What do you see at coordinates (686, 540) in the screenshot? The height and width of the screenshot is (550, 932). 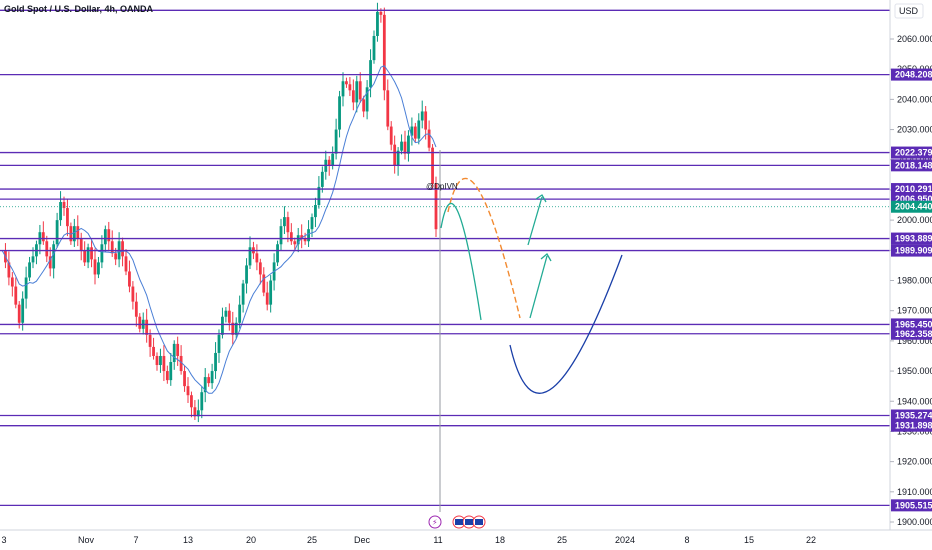 I see `time-tick-label: 8` at bounding box center [686, 540].